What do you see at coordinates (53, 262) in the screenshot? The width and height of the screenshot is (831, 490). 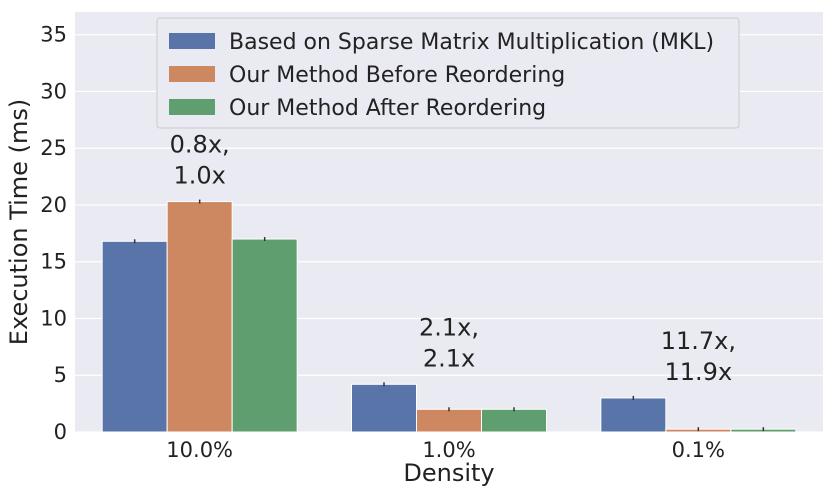 I see `y-tick-label: 15` at bounding box center [53, 262].